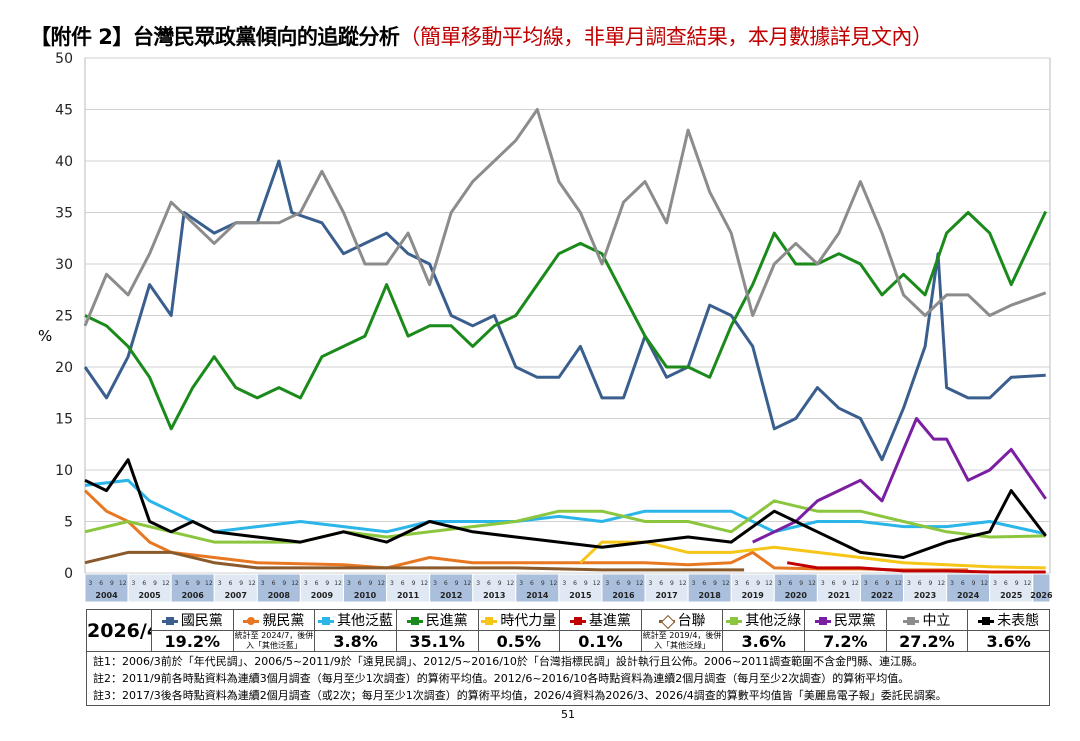  I want to click on y-tick-label: 25, so click(64, 317).